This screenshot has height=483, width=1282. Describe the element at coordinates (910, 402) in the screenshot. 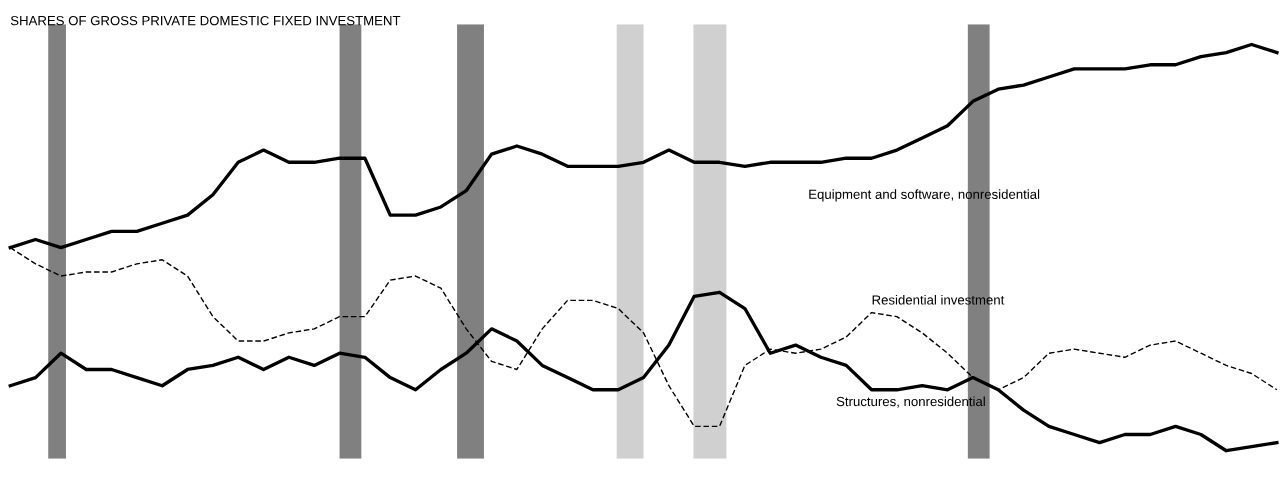

I see `series-label: Structures, nonresidential` at that location.